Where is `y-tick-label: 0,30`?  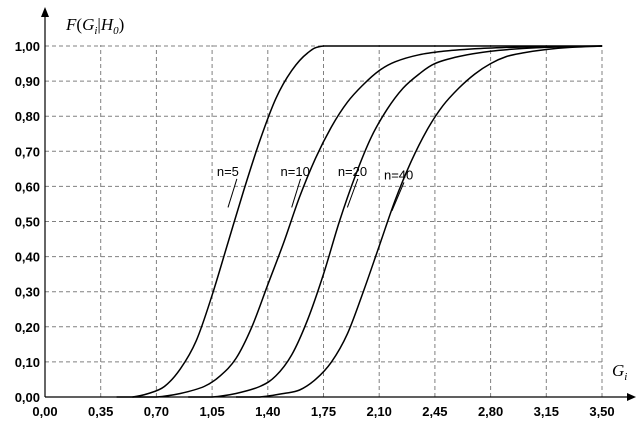 y-tick-label: 0,30 is located at coordinates (27, 292).